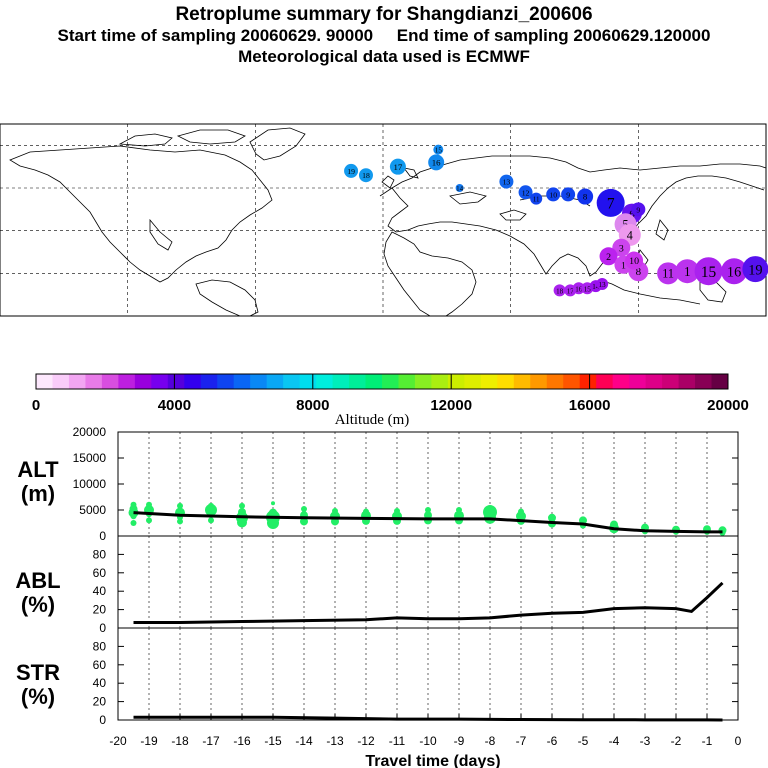 The image size is (768, 768). I want to click on colorbar-tick-label: 4000, so click(174, 405).